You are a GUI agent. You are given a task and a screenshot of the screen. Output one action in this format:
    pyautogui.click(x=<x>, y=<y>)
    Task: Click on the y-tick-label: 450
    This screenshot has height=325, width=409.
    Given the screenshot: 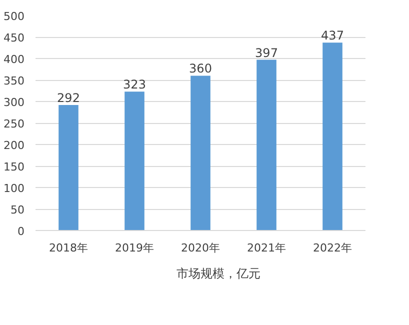 What is the action you would take?
    pyautogui.click(x=14, y=38)
    